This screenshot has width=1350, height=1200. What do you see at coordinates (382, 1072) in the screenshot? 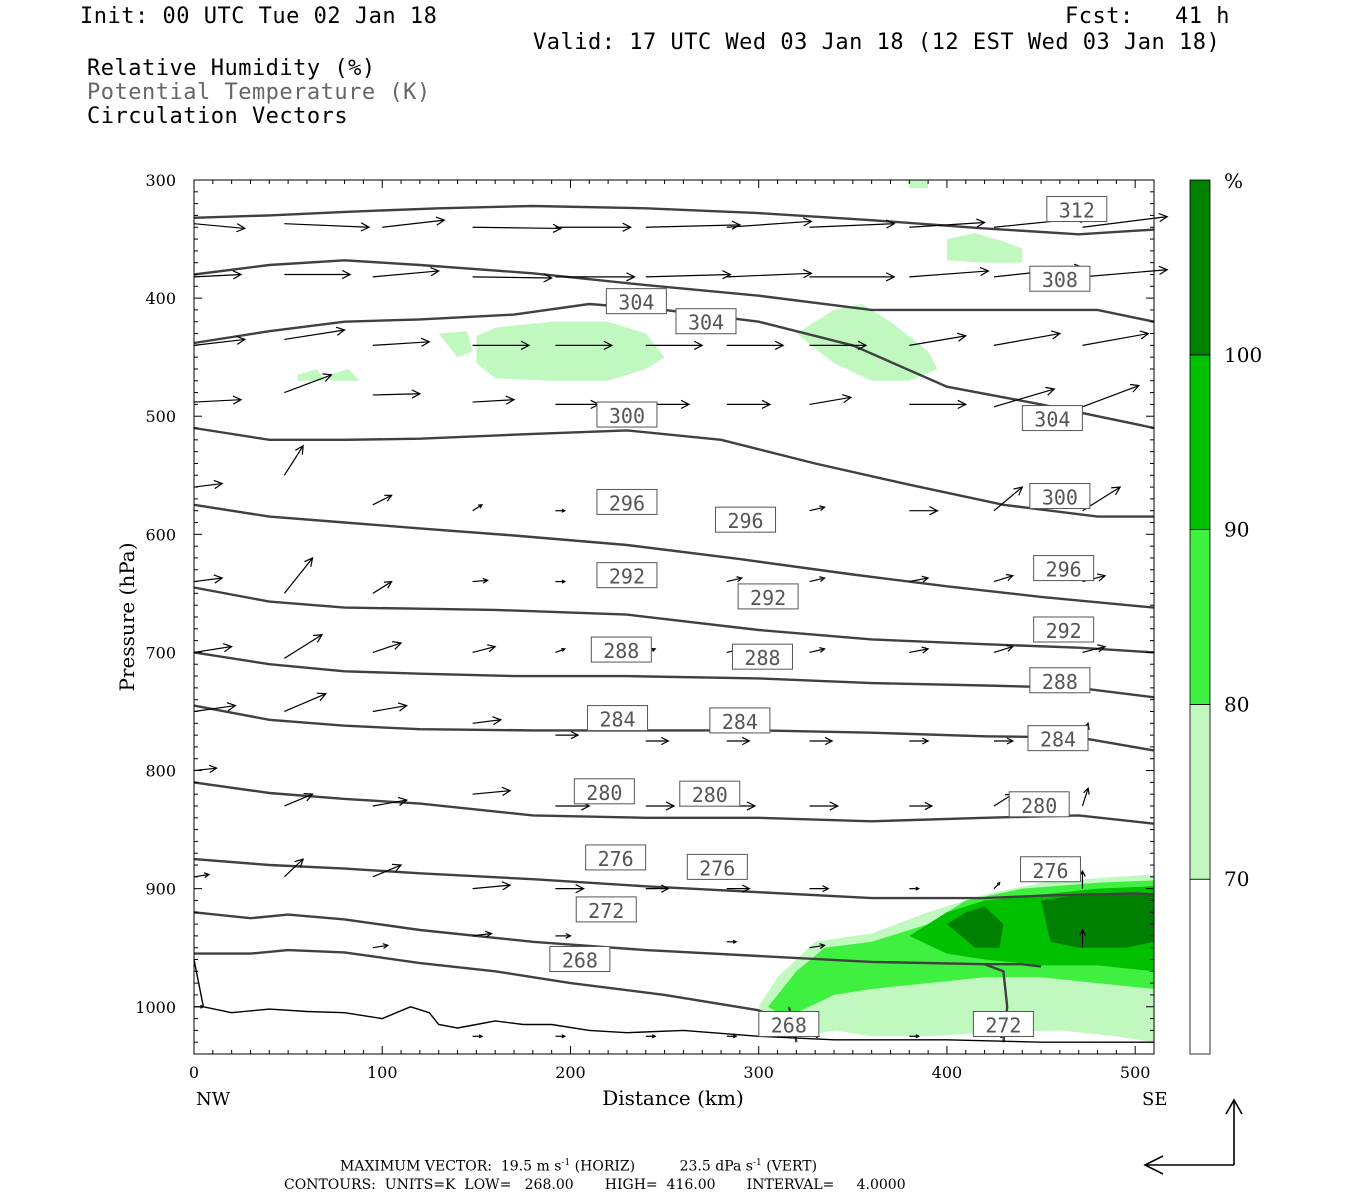
I see `x-tick-label: 100` at bounding box center [382, 1072].